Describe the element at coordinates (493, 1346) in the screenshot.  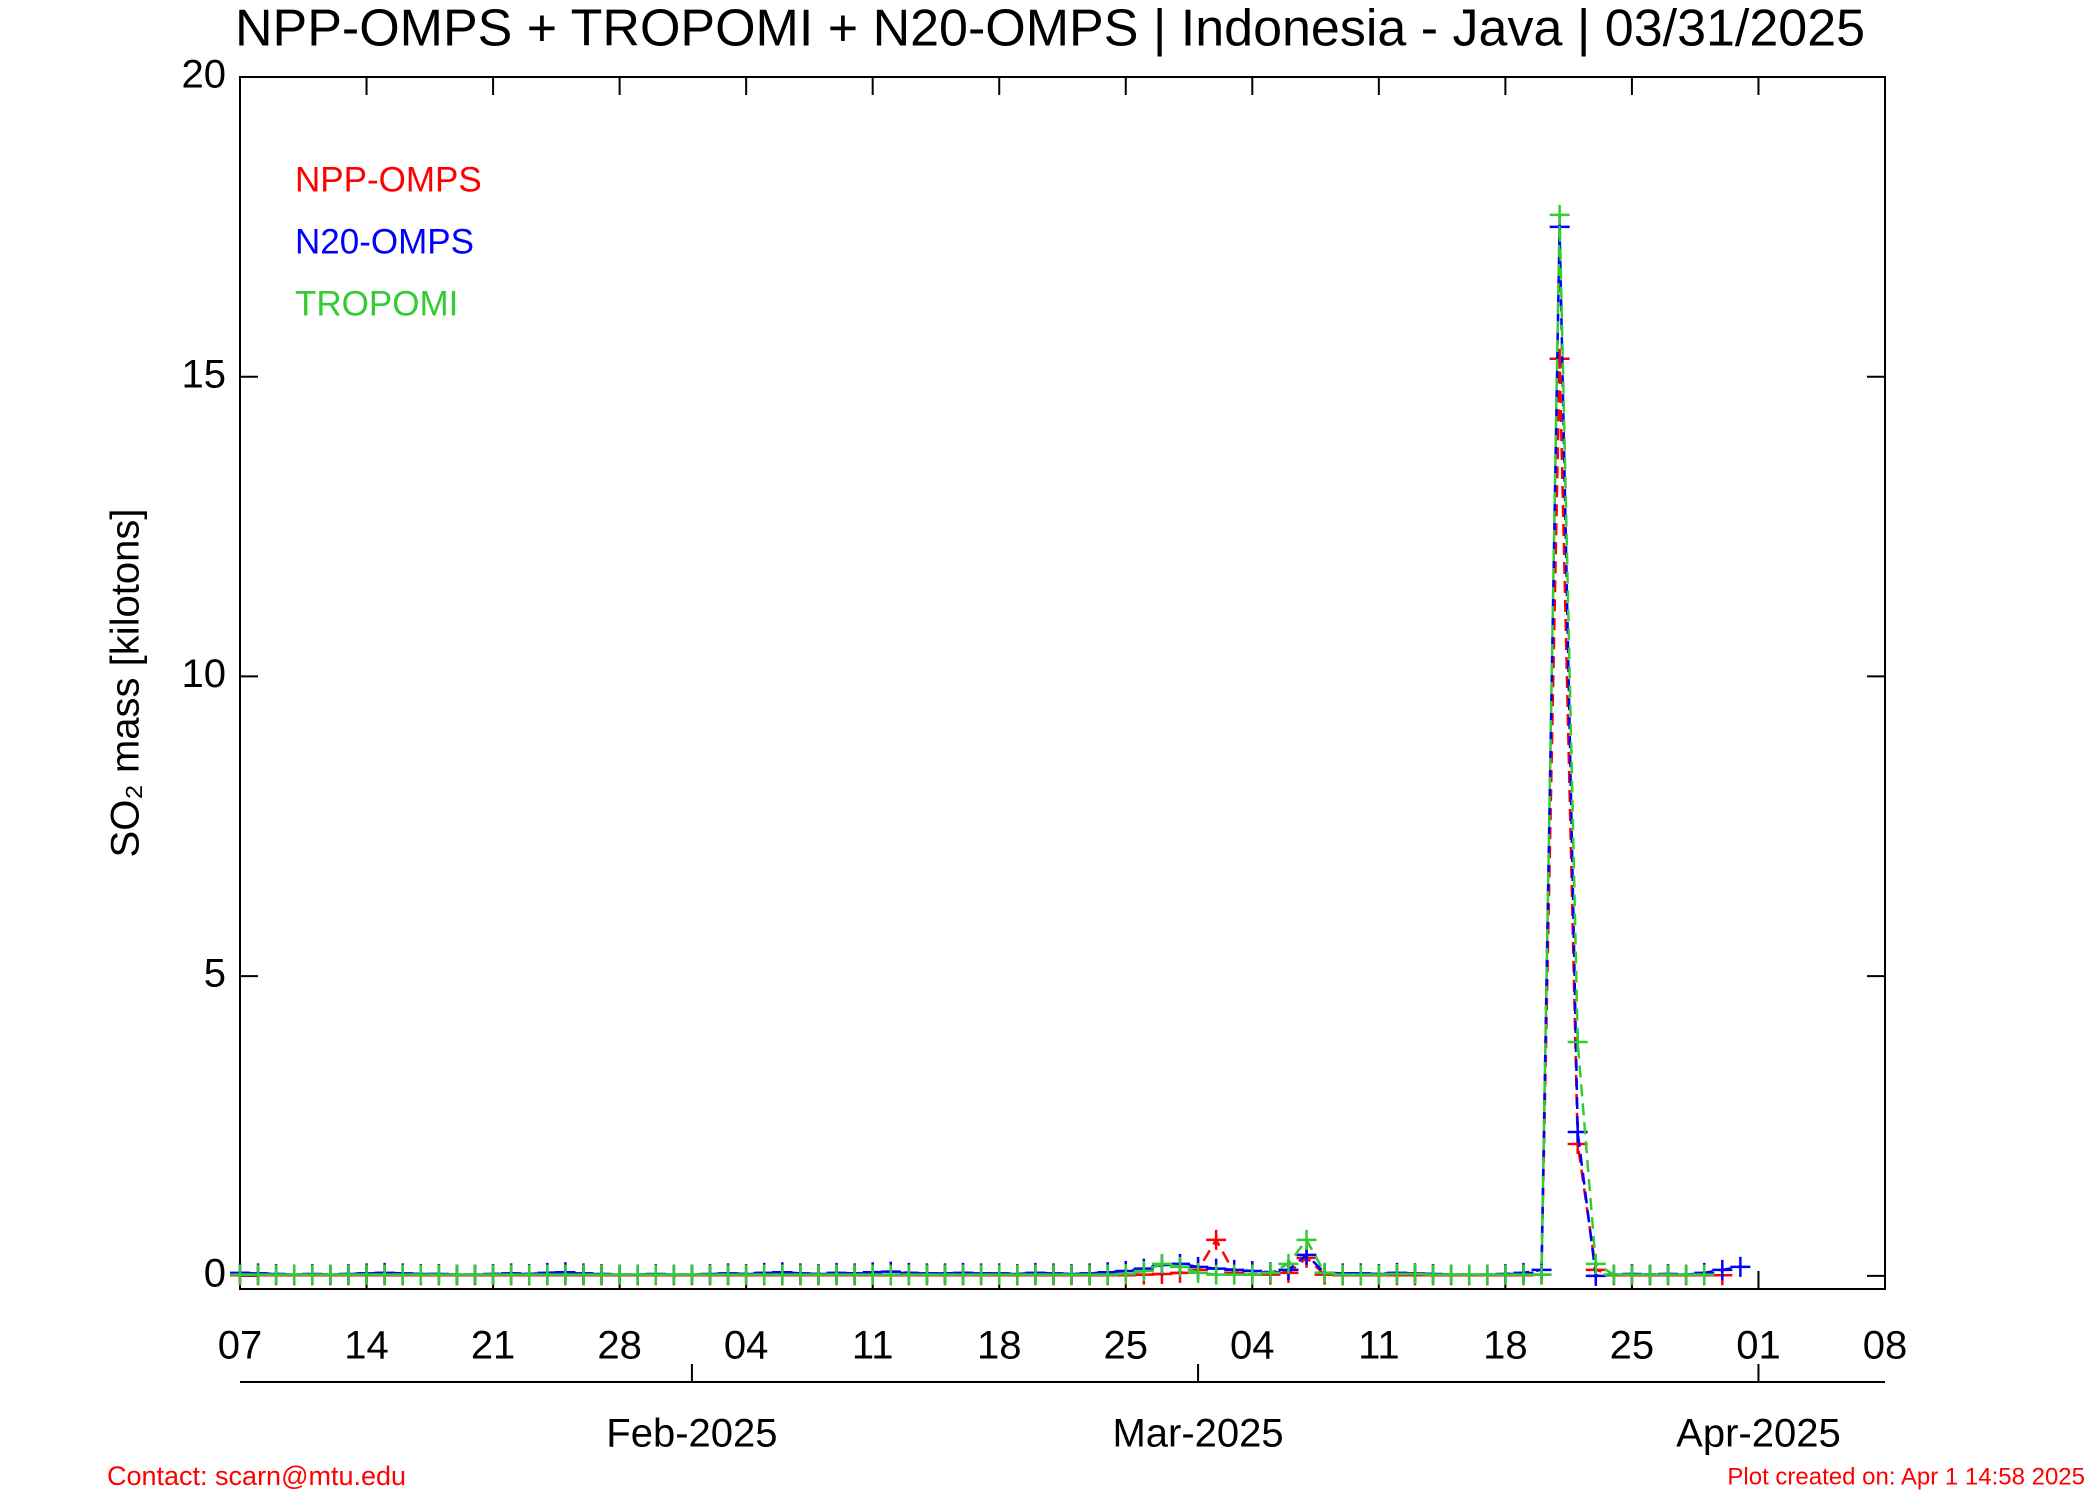
I see `x-tick-label: 21` at that location.